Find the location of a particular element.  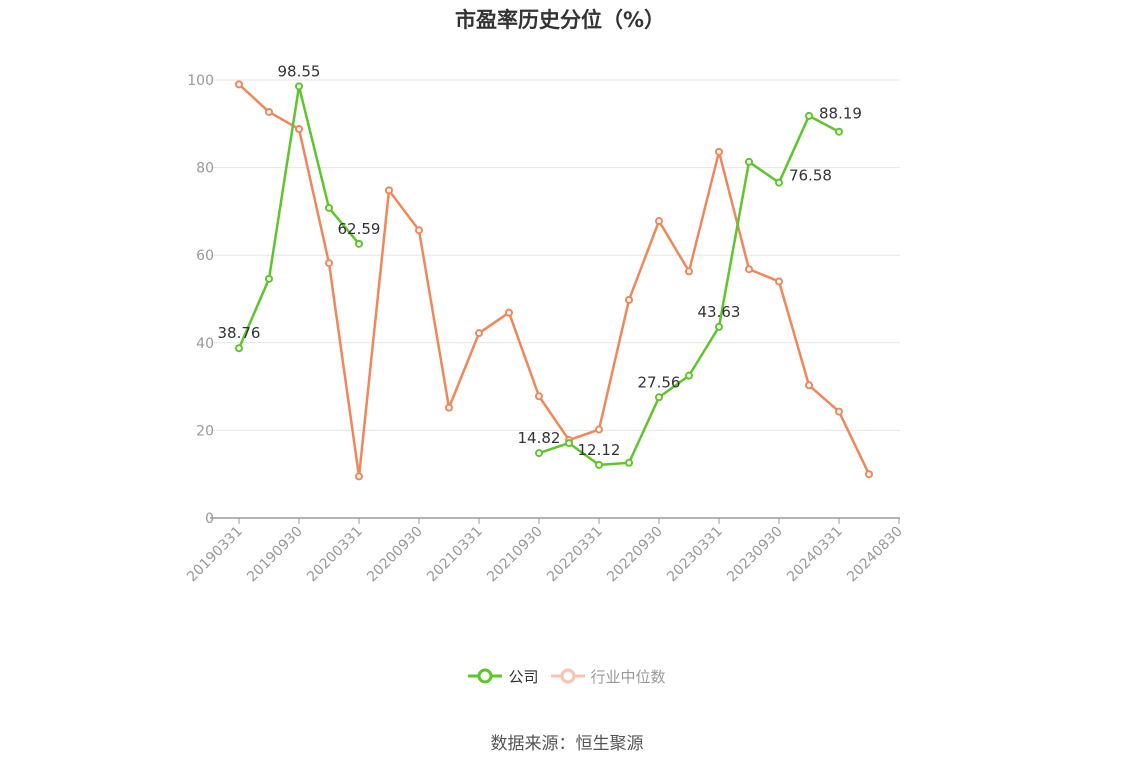

legend-label-industry-median: 行业中位数 is located at coordinates (628, 676).